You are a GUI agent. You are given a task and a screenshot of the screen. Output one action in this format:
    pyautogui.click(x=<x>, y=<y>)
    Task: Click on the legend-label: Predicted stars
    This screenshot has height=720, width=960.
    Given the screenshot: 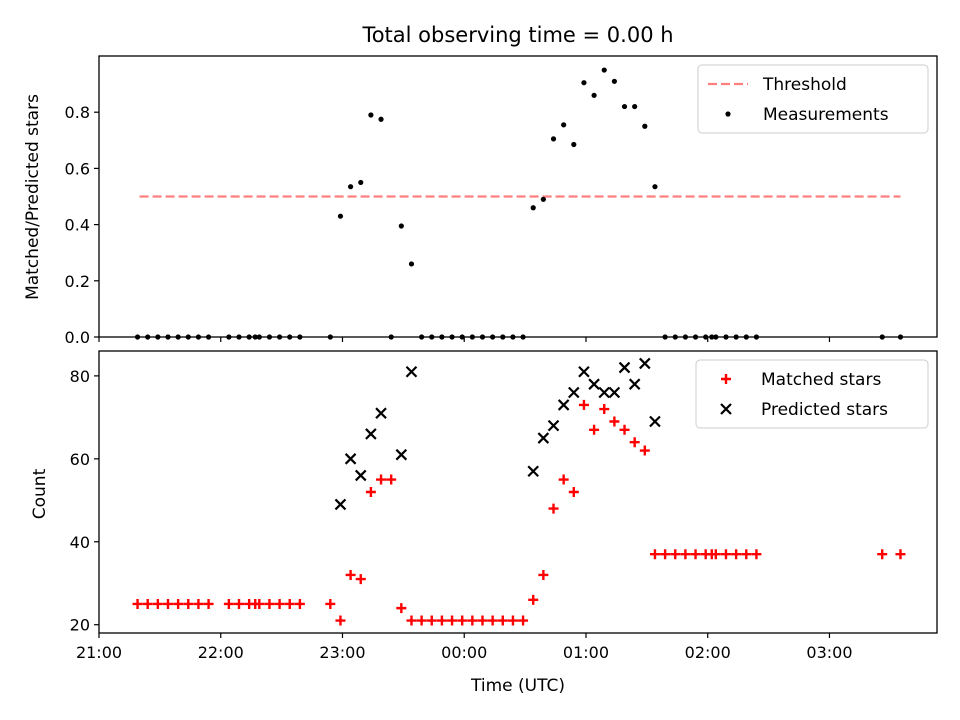 What is the action you would take?
    pyautogui.click(x=824, y=410)
    